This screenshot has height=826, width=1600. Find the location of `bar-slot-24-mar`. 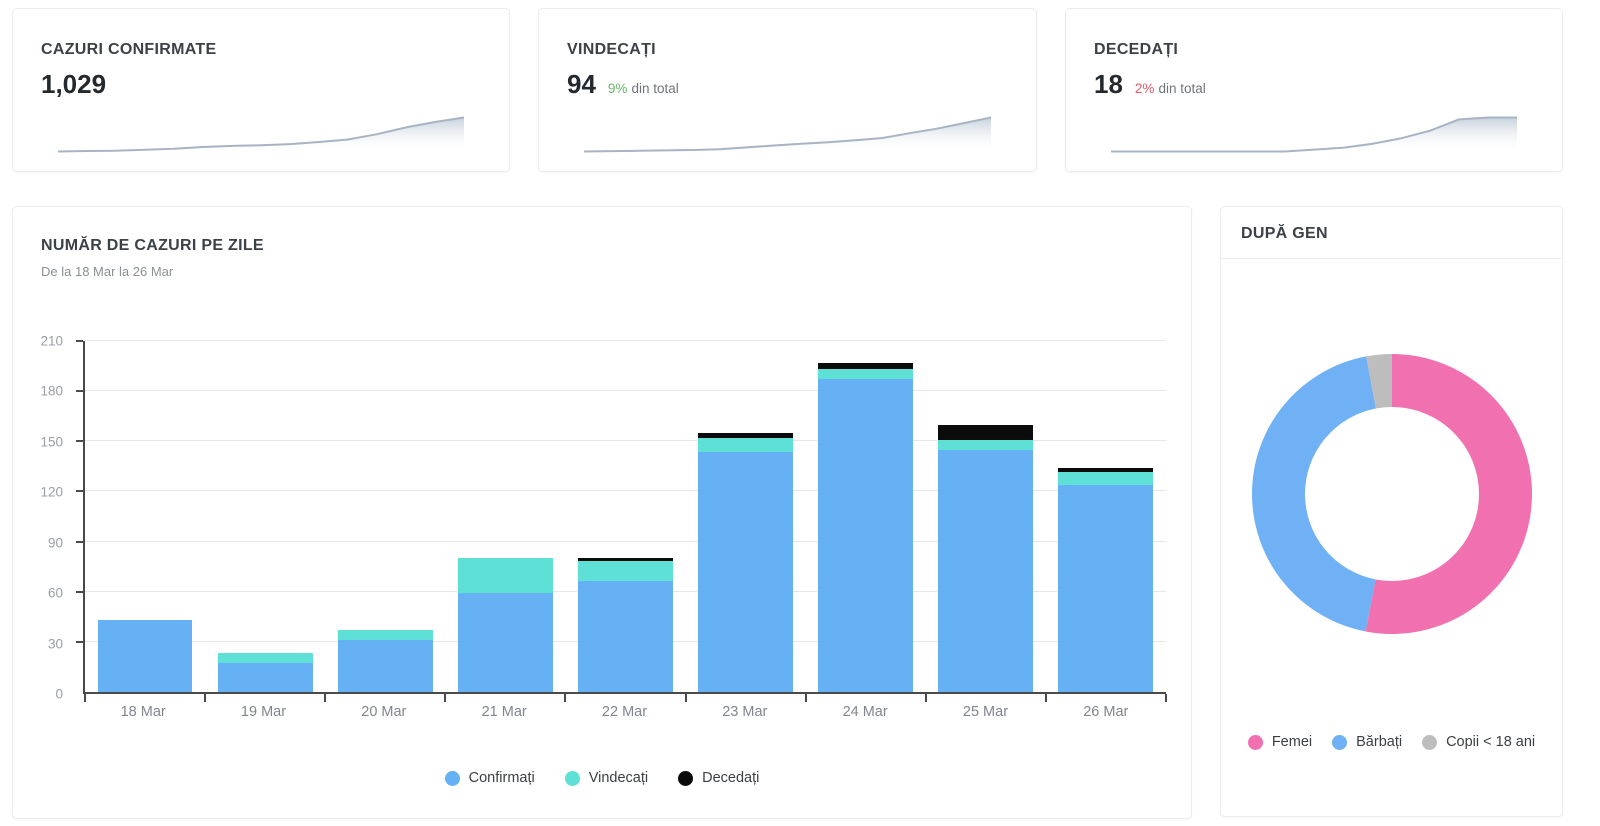

bar-slot-24-mar is located at coordinates (866, 516).